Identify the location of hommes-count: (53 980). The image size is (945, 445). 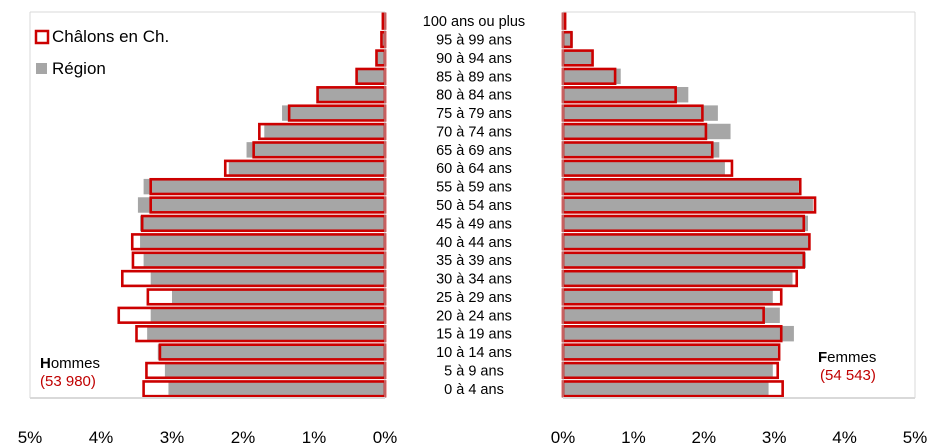
(68, 381).